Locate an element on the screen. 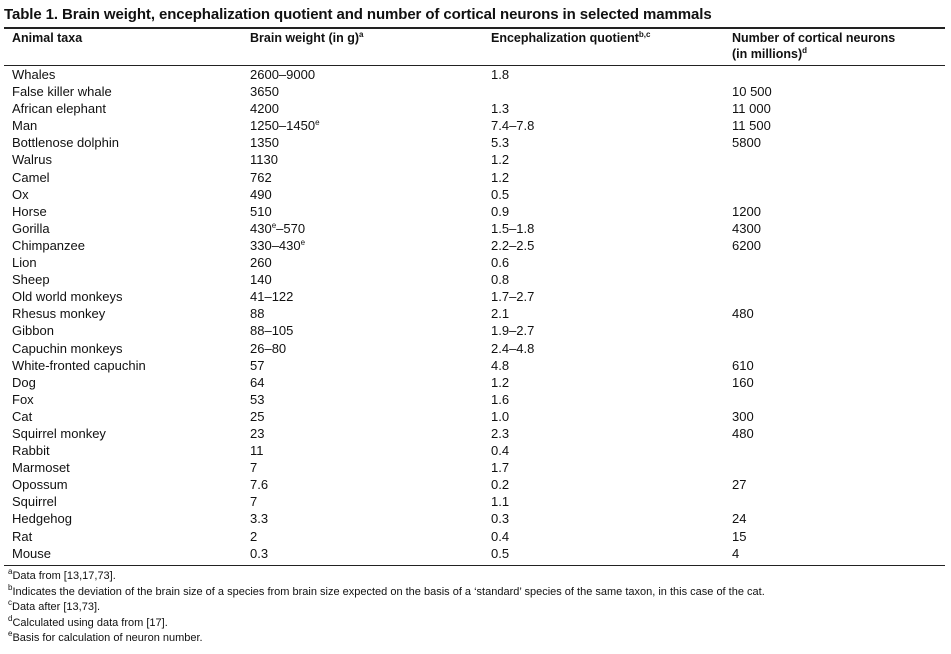 The height and width of the screenshot is (654, 951). animal-cell: Dog is located at coordinates (24, 382).